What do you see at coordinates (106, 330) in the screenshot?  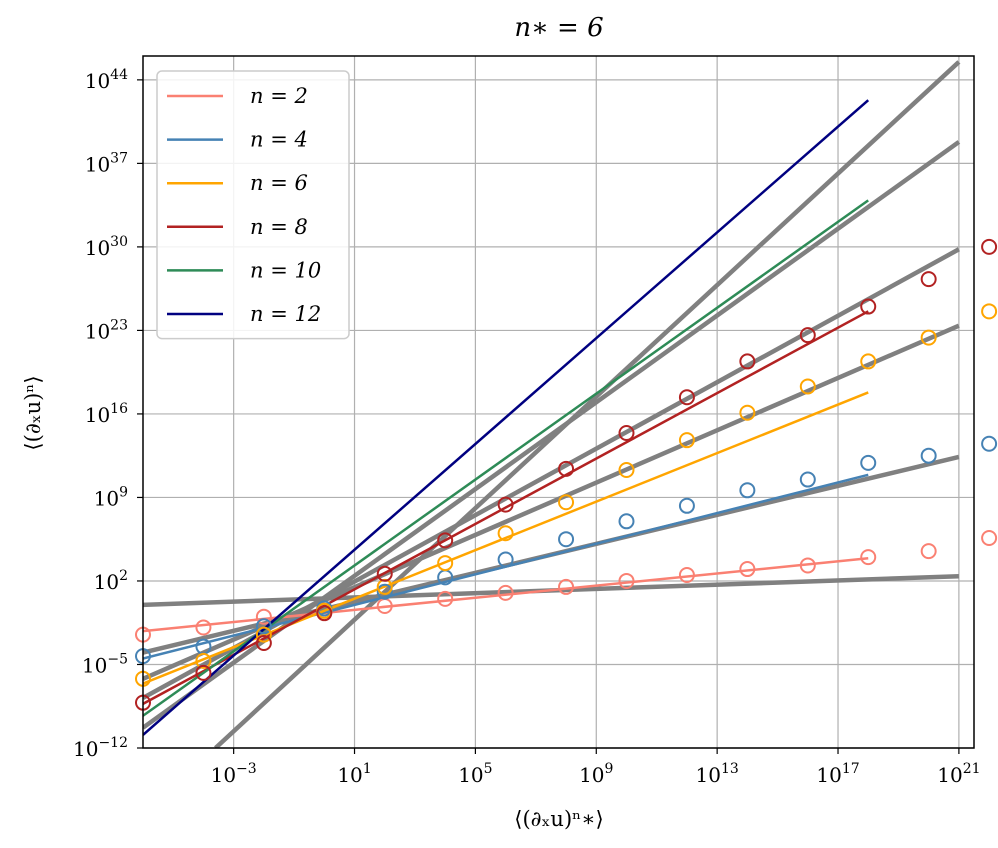 I see `y-tick-label: 1023` at bounding box center [106, 330].